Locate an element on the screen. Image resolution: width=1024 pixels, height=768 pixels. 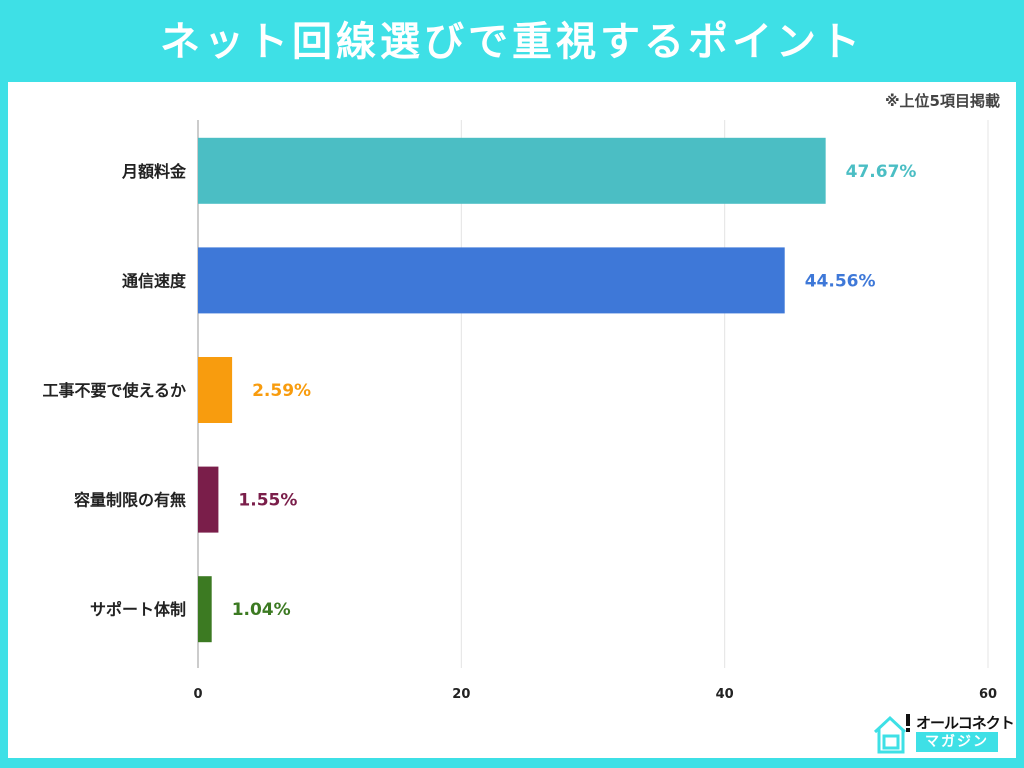
logo-subtext: マガジン is located at coordinates (957, 742).